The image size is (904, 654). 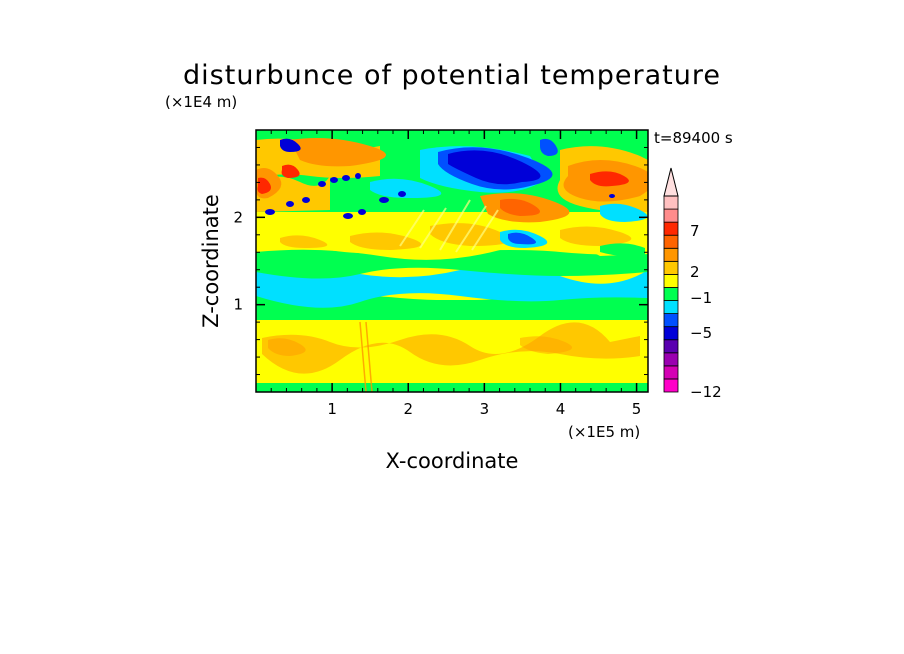 What do you see at coordinates (692, 284) in the screenshot?
I see `colorbar: 7 2 −1 −5 −12` at bounding box center [692, 284].